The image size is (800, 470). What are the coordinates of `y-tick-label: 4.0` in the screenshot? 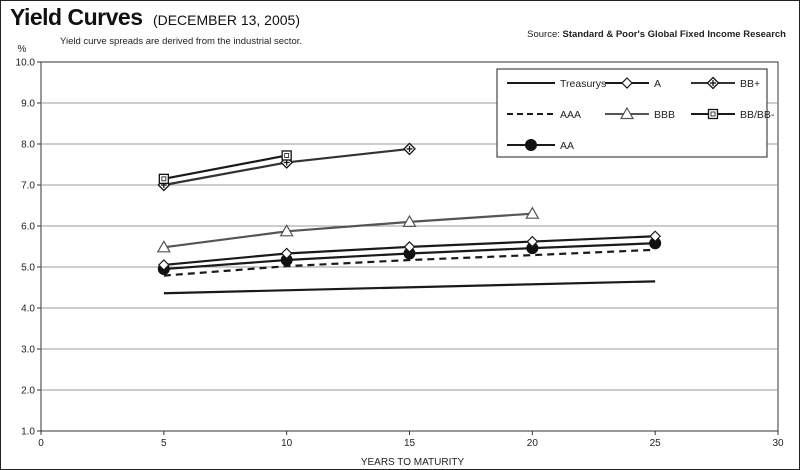 It's located at (28, 309).